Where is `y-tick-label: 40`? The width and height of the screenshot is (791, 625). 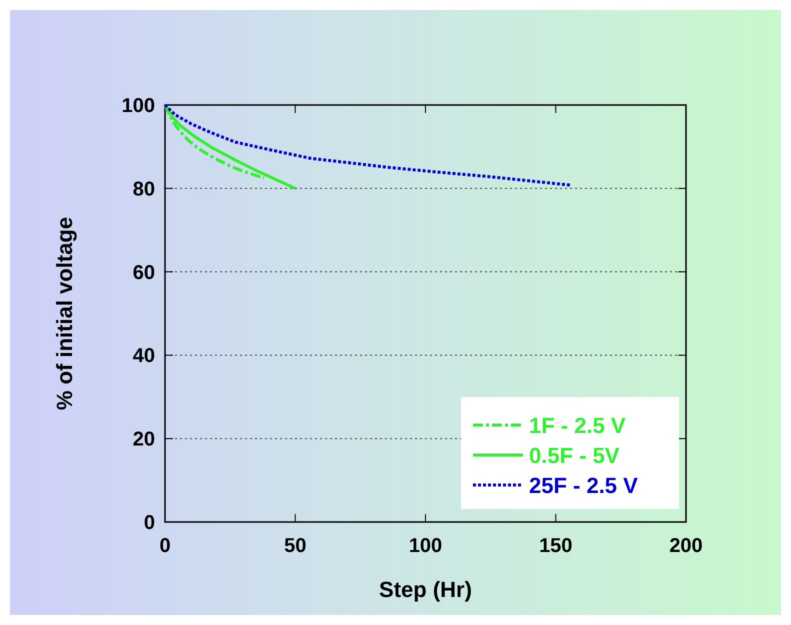
y-tick-label: 40 is located at coordinates (143, 356).